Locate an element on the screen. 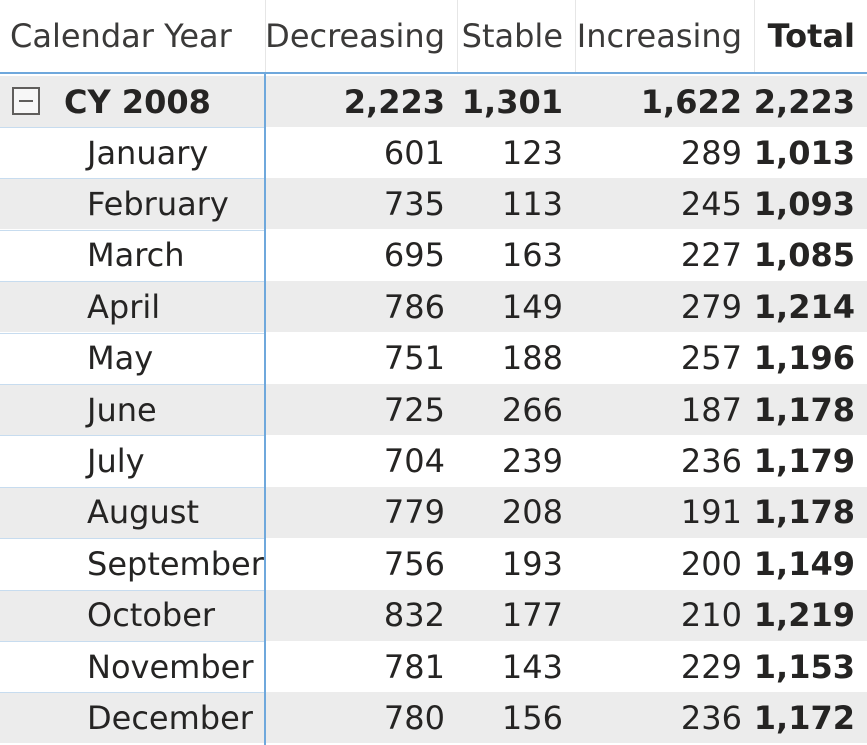 The image size is (867, 745). group-decreasing-value: 2,223 is located at coordinates (394, 101).